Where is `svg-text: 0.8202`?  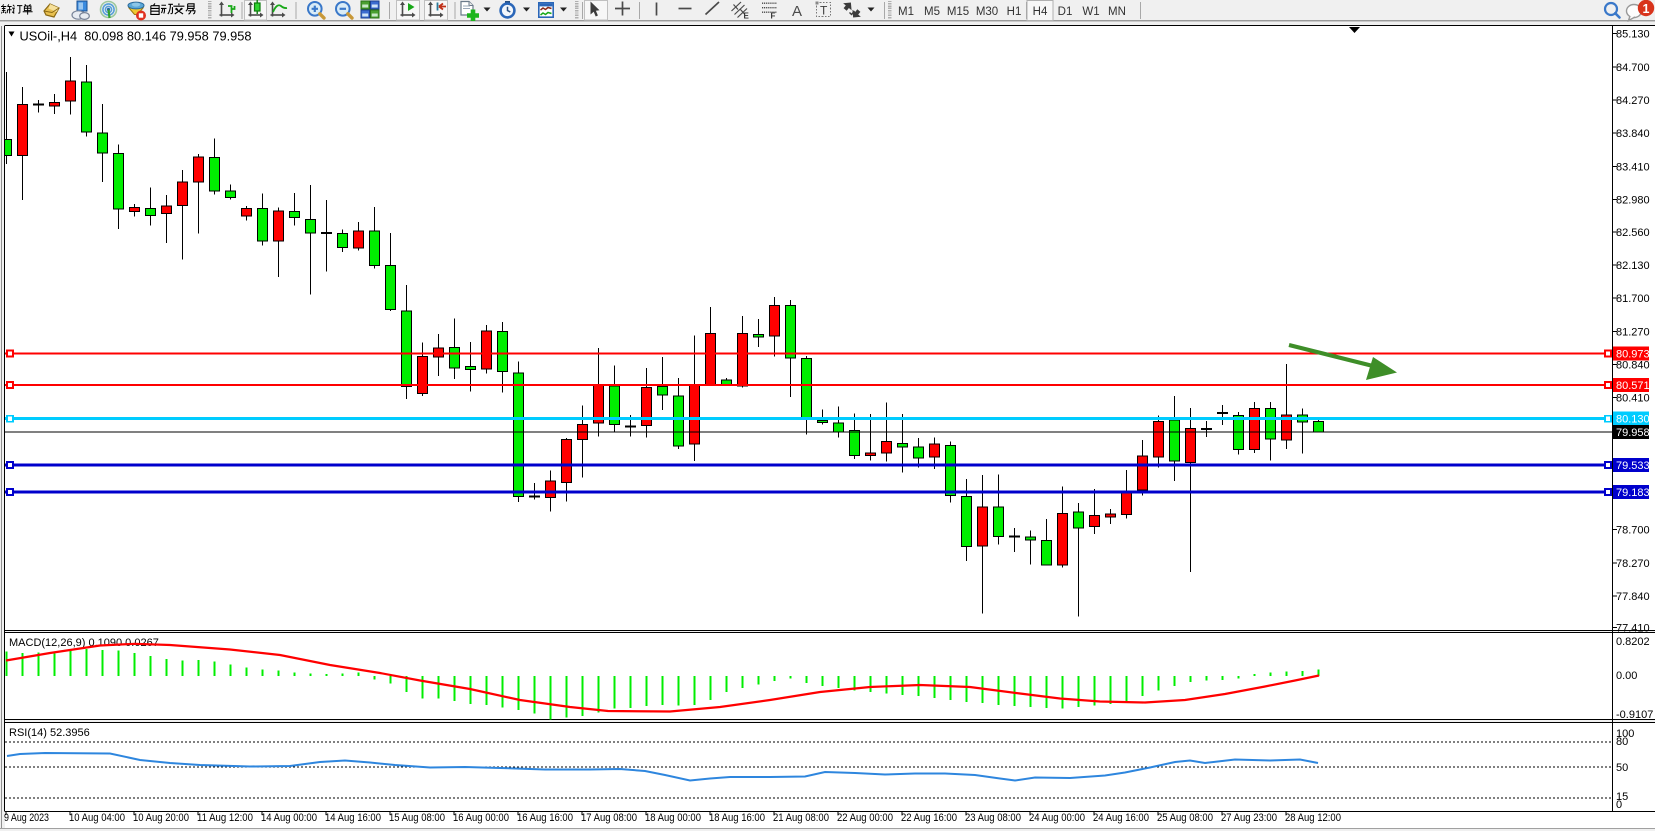 svg-text: 0.8202 is located at coordinates (1633, 642).